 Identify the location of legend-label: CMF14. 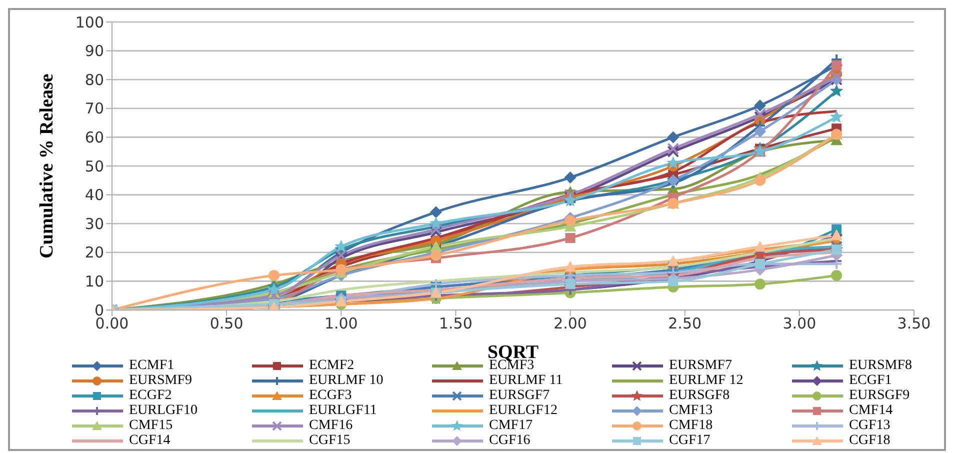
(871, 410).